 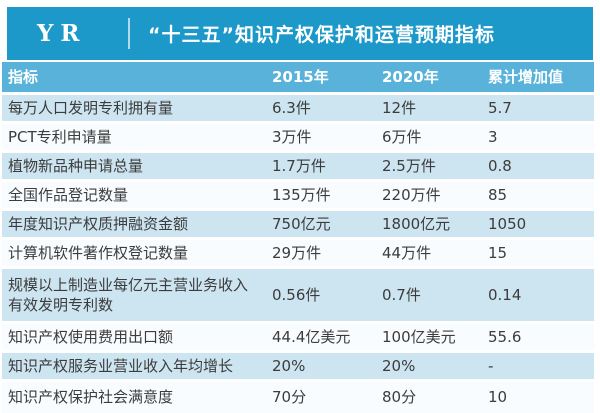 I want to click on increase-cell: 0.14, so click(x=505, y=294).